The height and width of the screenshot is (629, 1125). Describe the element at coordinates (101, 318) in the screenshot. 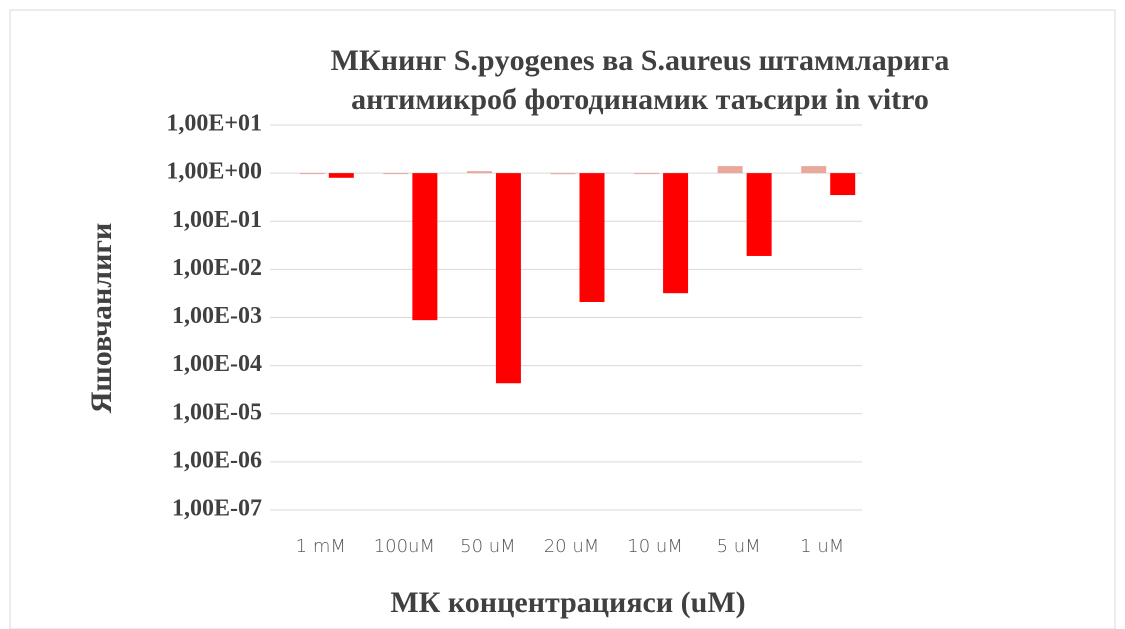

I see `y-axis-label: Яшовчанлиги` at that location.